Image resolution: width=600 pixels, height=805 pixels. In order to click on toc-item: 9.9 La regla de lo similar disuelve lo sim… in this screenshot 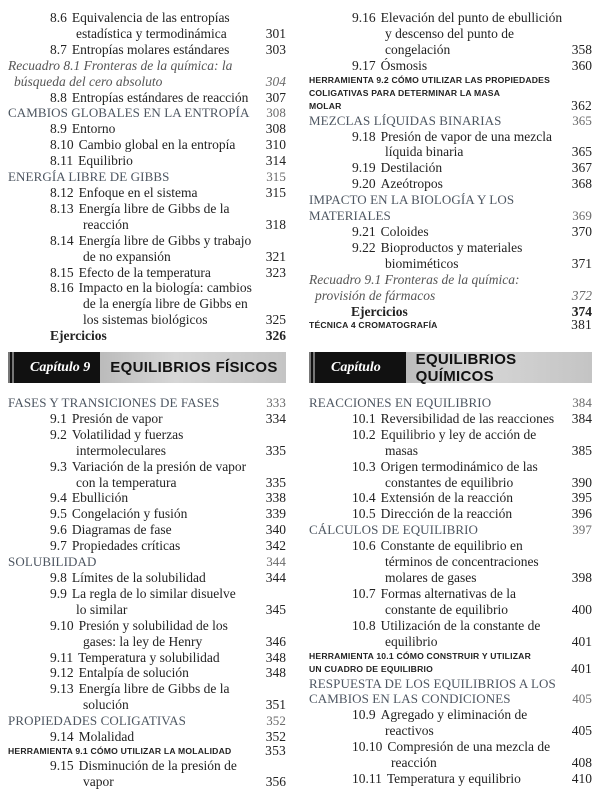, I will do `click(147, 602)`.